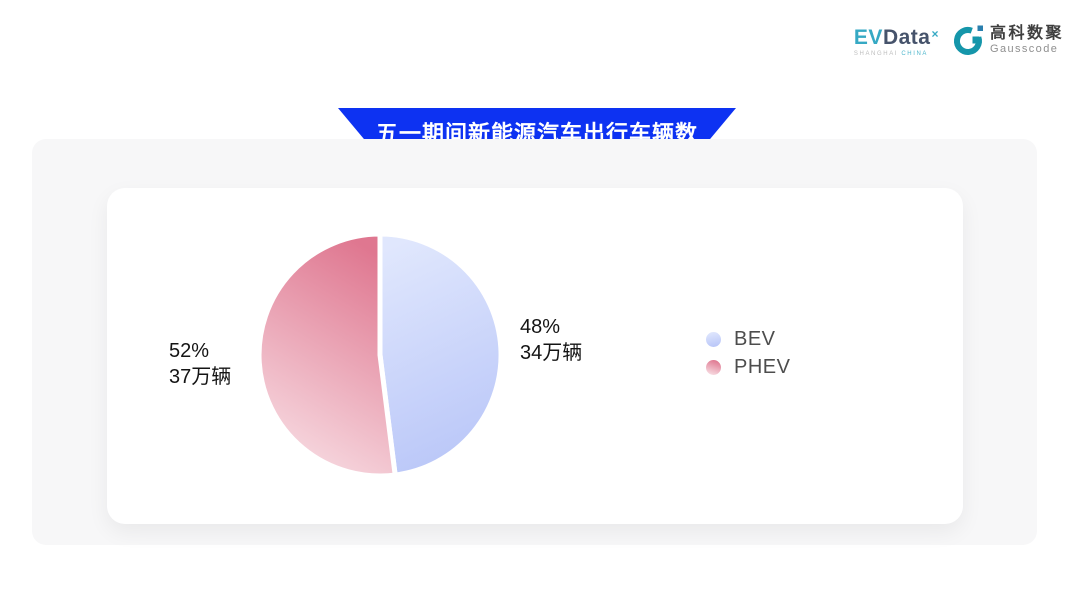  I want to click on gausscode-logo: 高科数聚 Gausscode, so click(1008, 40).